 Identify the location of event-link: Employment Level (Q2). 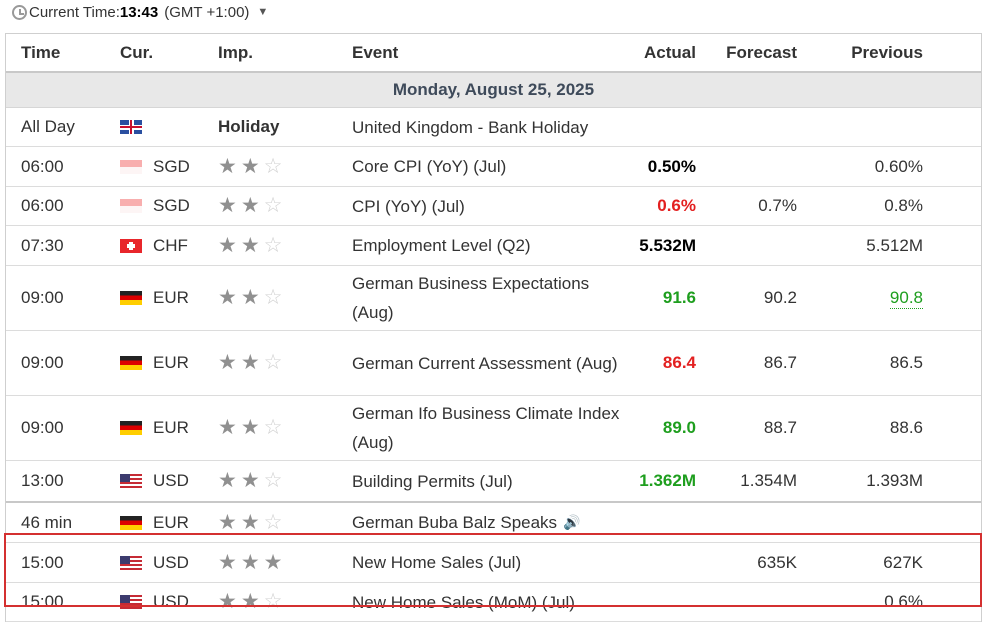
(441, 245).